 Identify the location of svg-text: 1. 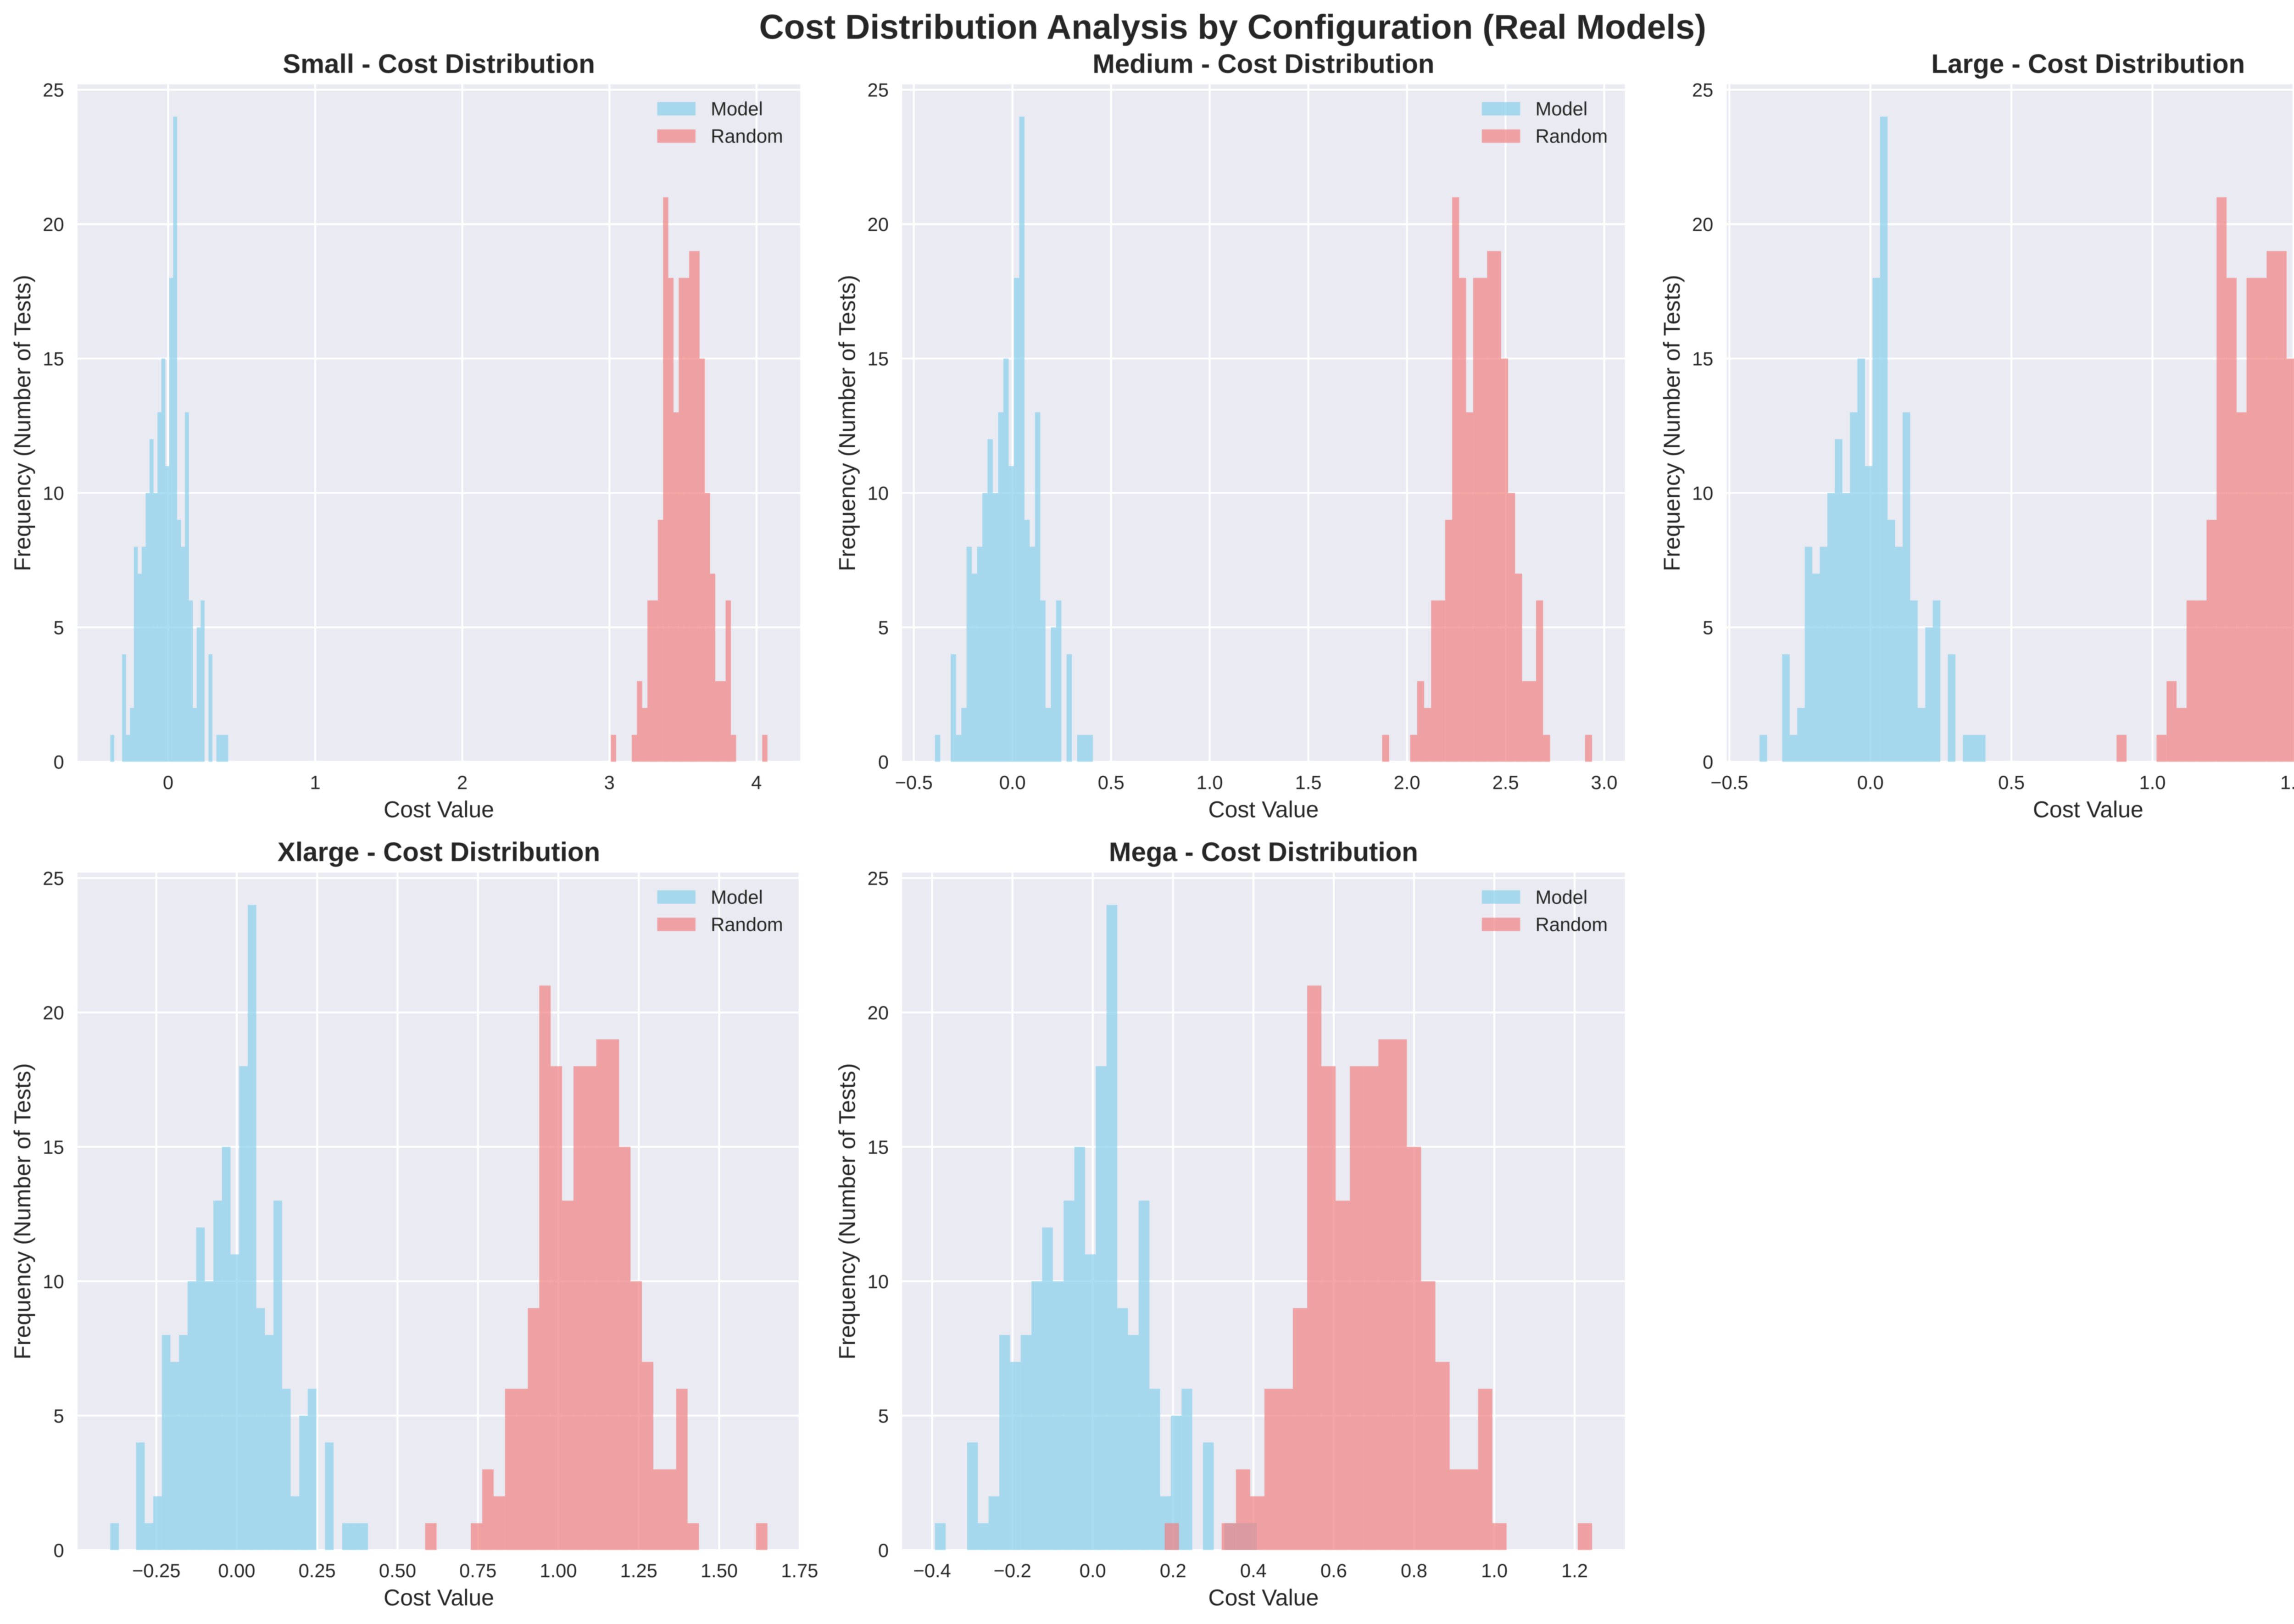
(315, 782).